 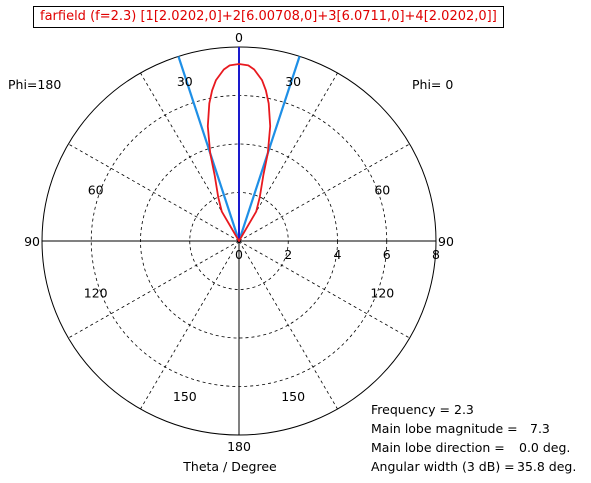 I want to click on main-lobe-magnitude-value: 7.3, so click(x=540, y=428).